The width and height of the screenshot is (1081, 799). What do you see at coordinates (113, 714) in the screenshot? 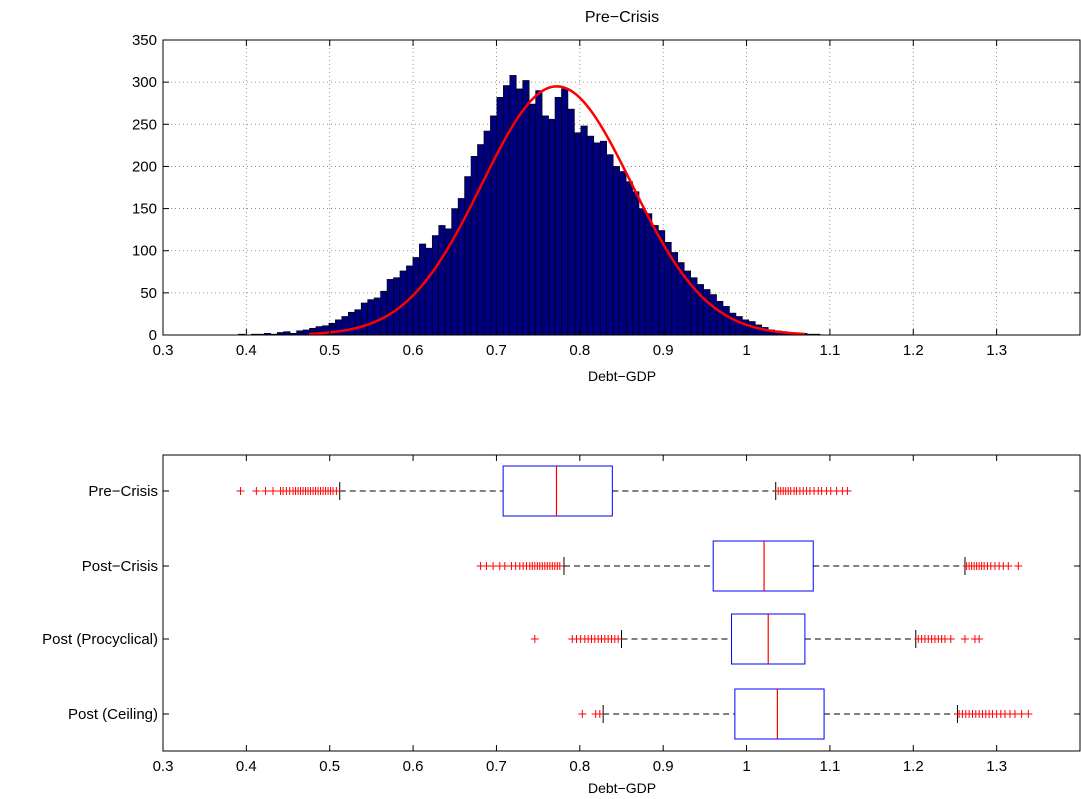
I see `category-label: Post (Ceiling)` at bounding box center [113, 714].